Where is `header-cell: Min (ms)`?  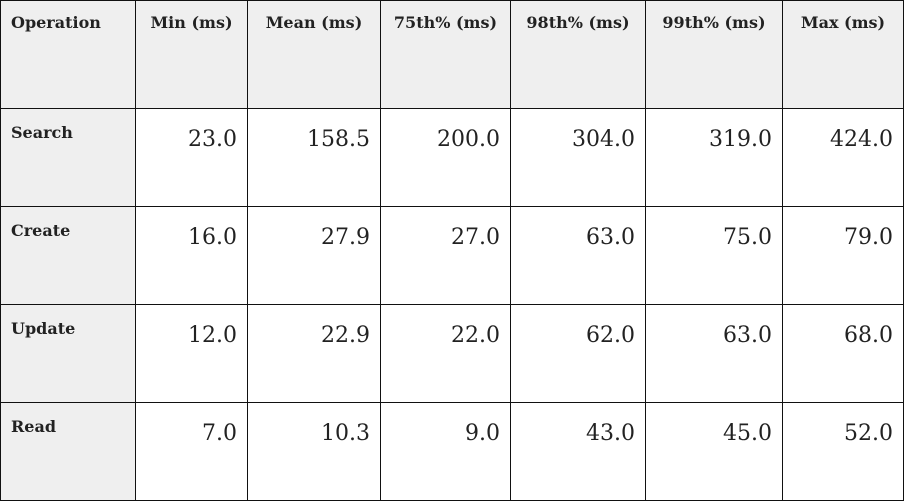 header-cell: Min (ms) is located at coordinates (191, 54).